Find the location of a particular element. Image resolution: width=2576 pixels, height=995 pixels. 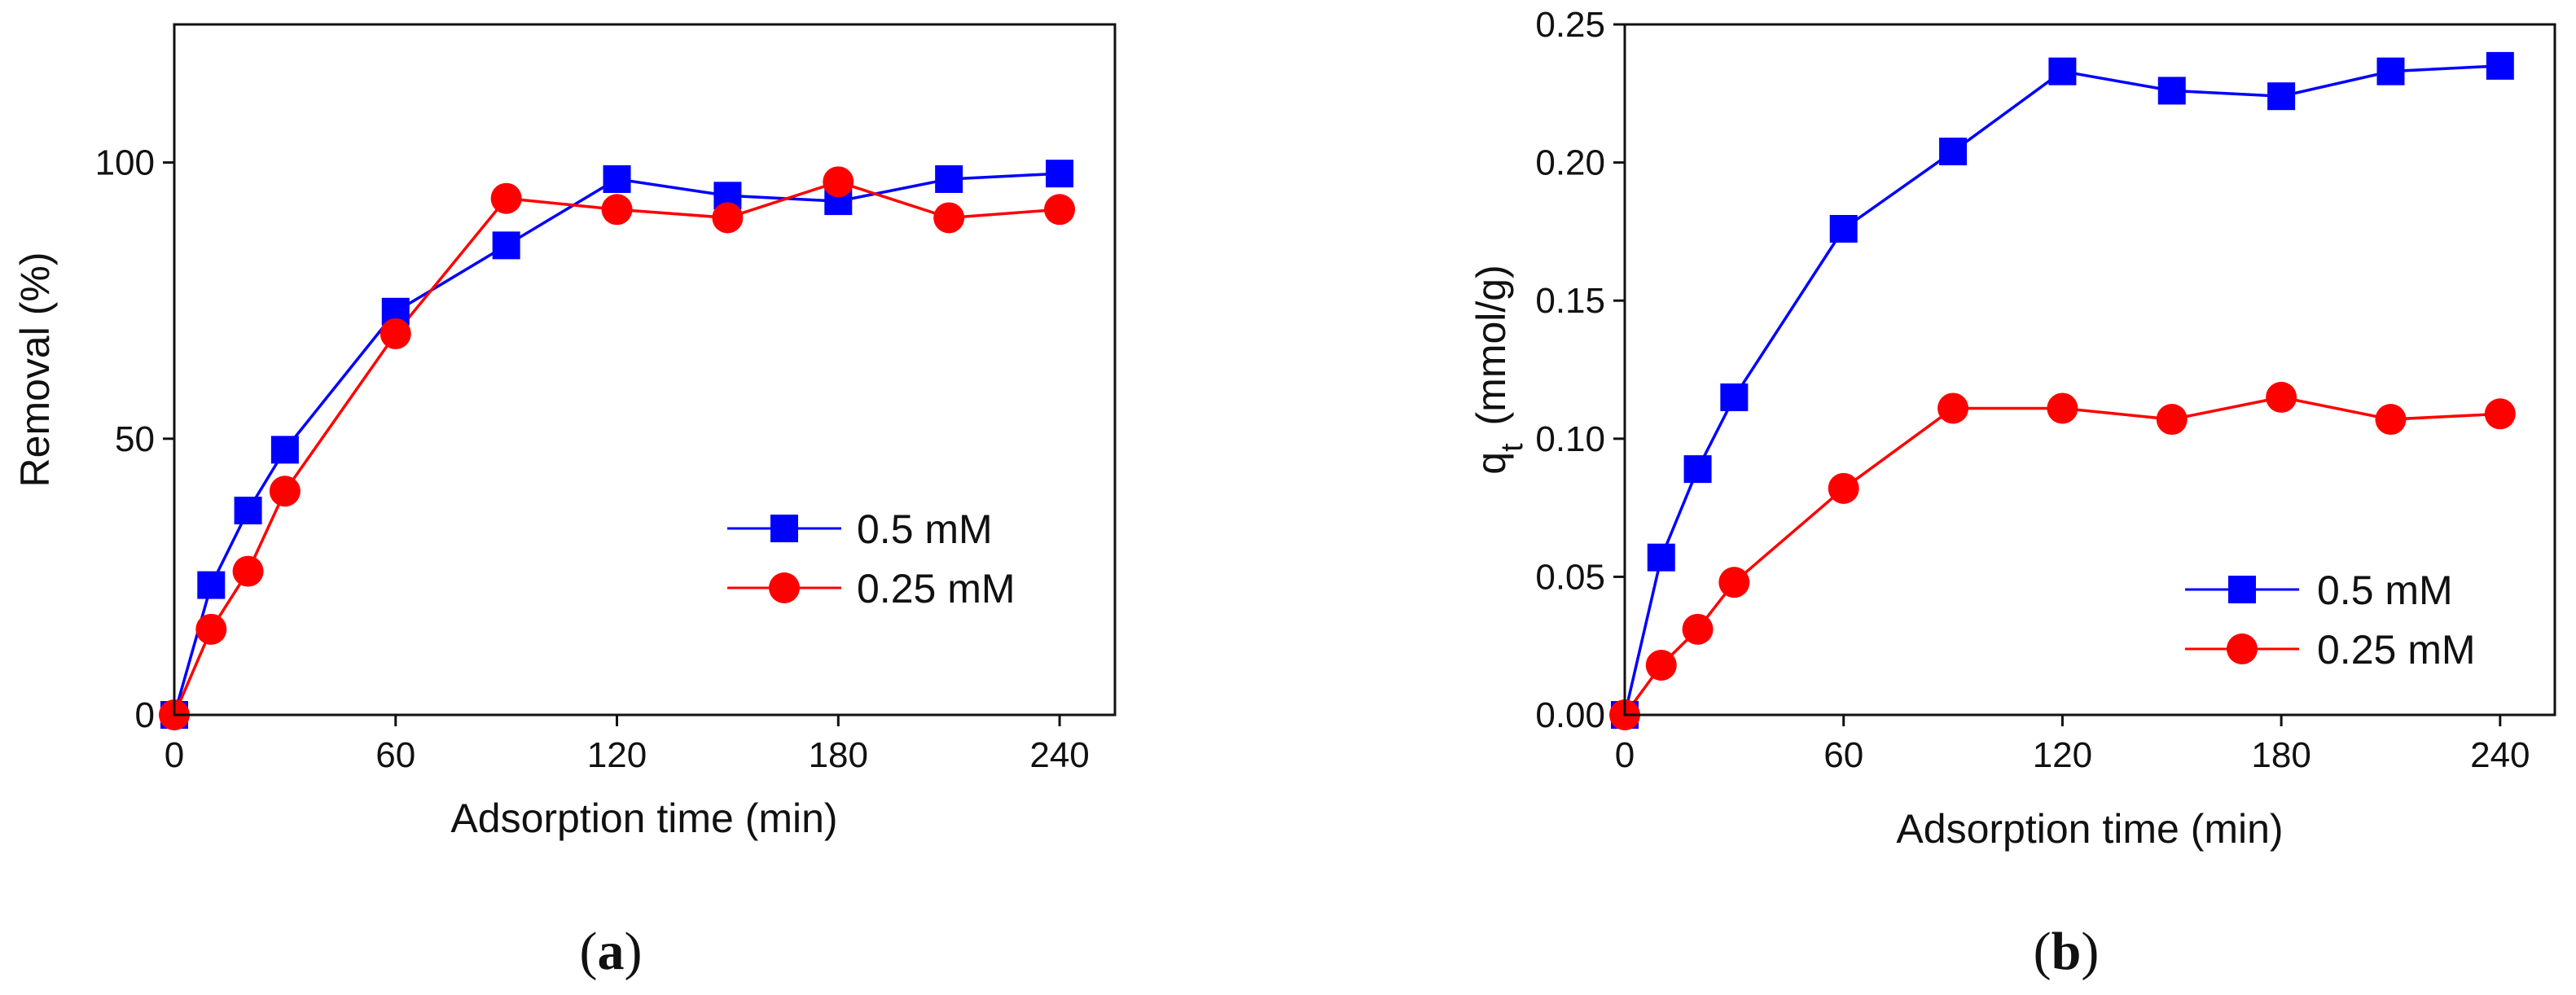

panel-b-legend: 0.5 mM 0.25 mM is located at coordinates (2330, 620).